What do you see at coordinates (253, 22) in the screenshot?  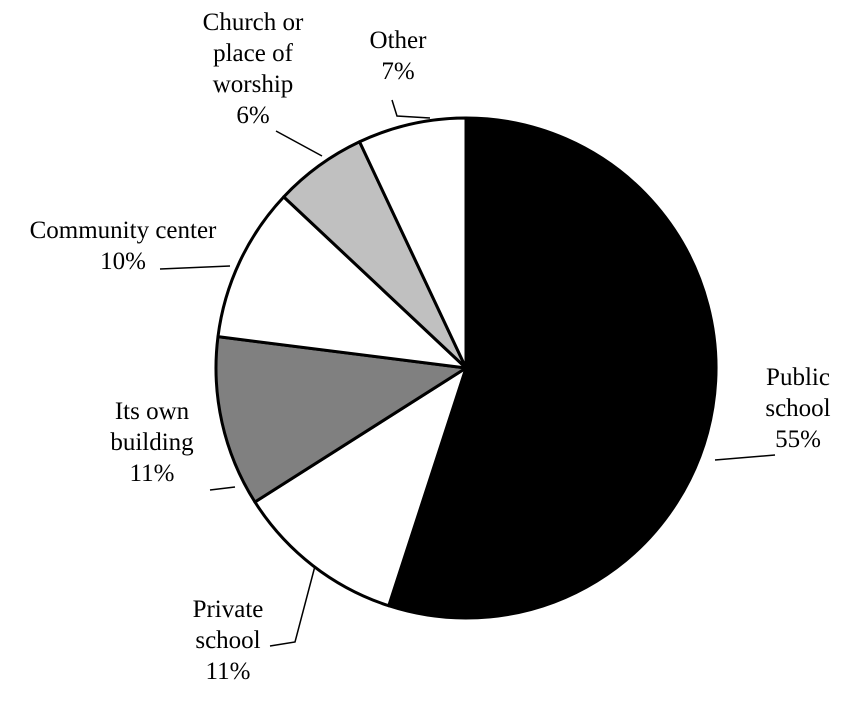 I see `slice-category-label: Church or` at bounding box center [253, 22].